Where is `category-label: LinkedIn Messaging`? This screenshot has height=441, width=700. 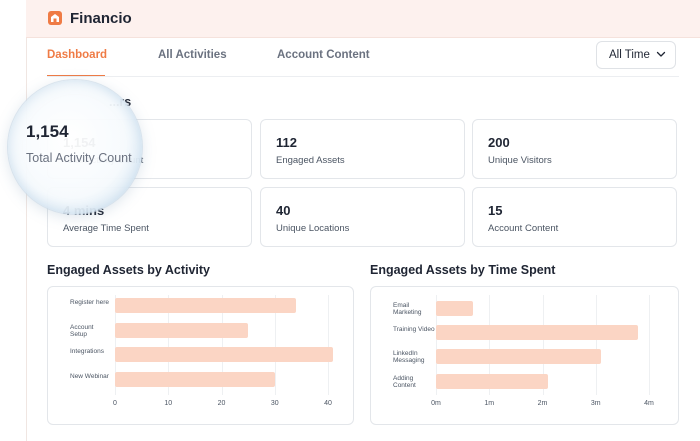 category-label: LinkedIn Messaging is located at coordinates (409, 357).